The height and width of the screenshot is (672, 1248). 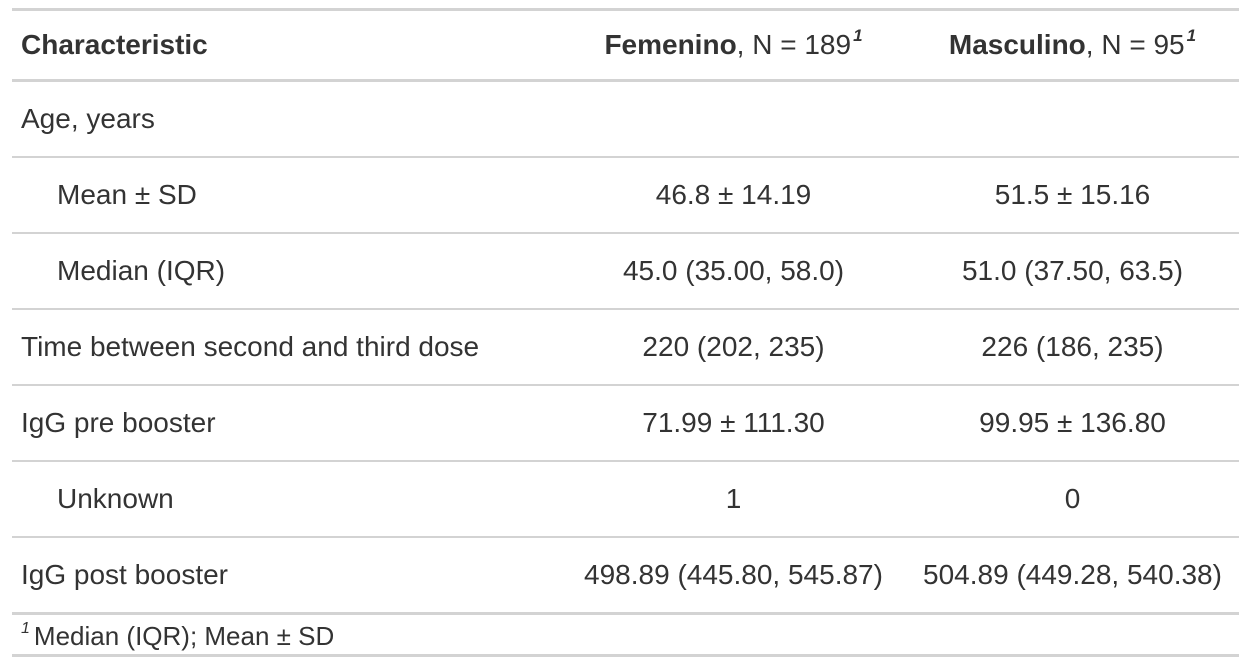 I want to click on header-masculino: Masculino, N = 95 1, so click(x=1072, y=45).